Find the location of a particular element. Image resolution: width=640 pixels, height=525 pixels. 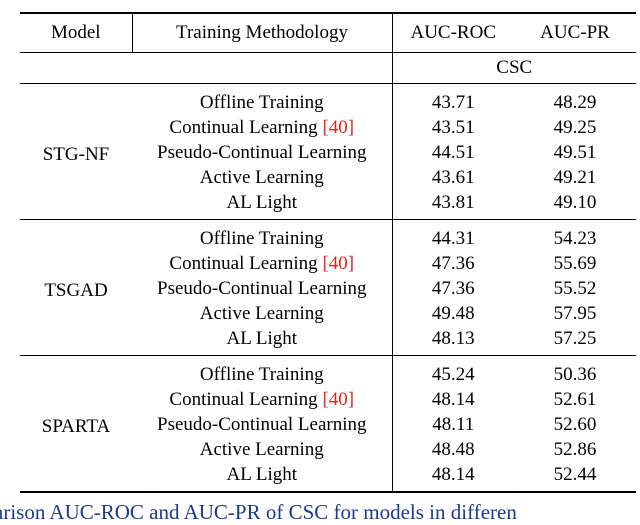

header-method: Training Methodology is located at coordinates (262, 32).